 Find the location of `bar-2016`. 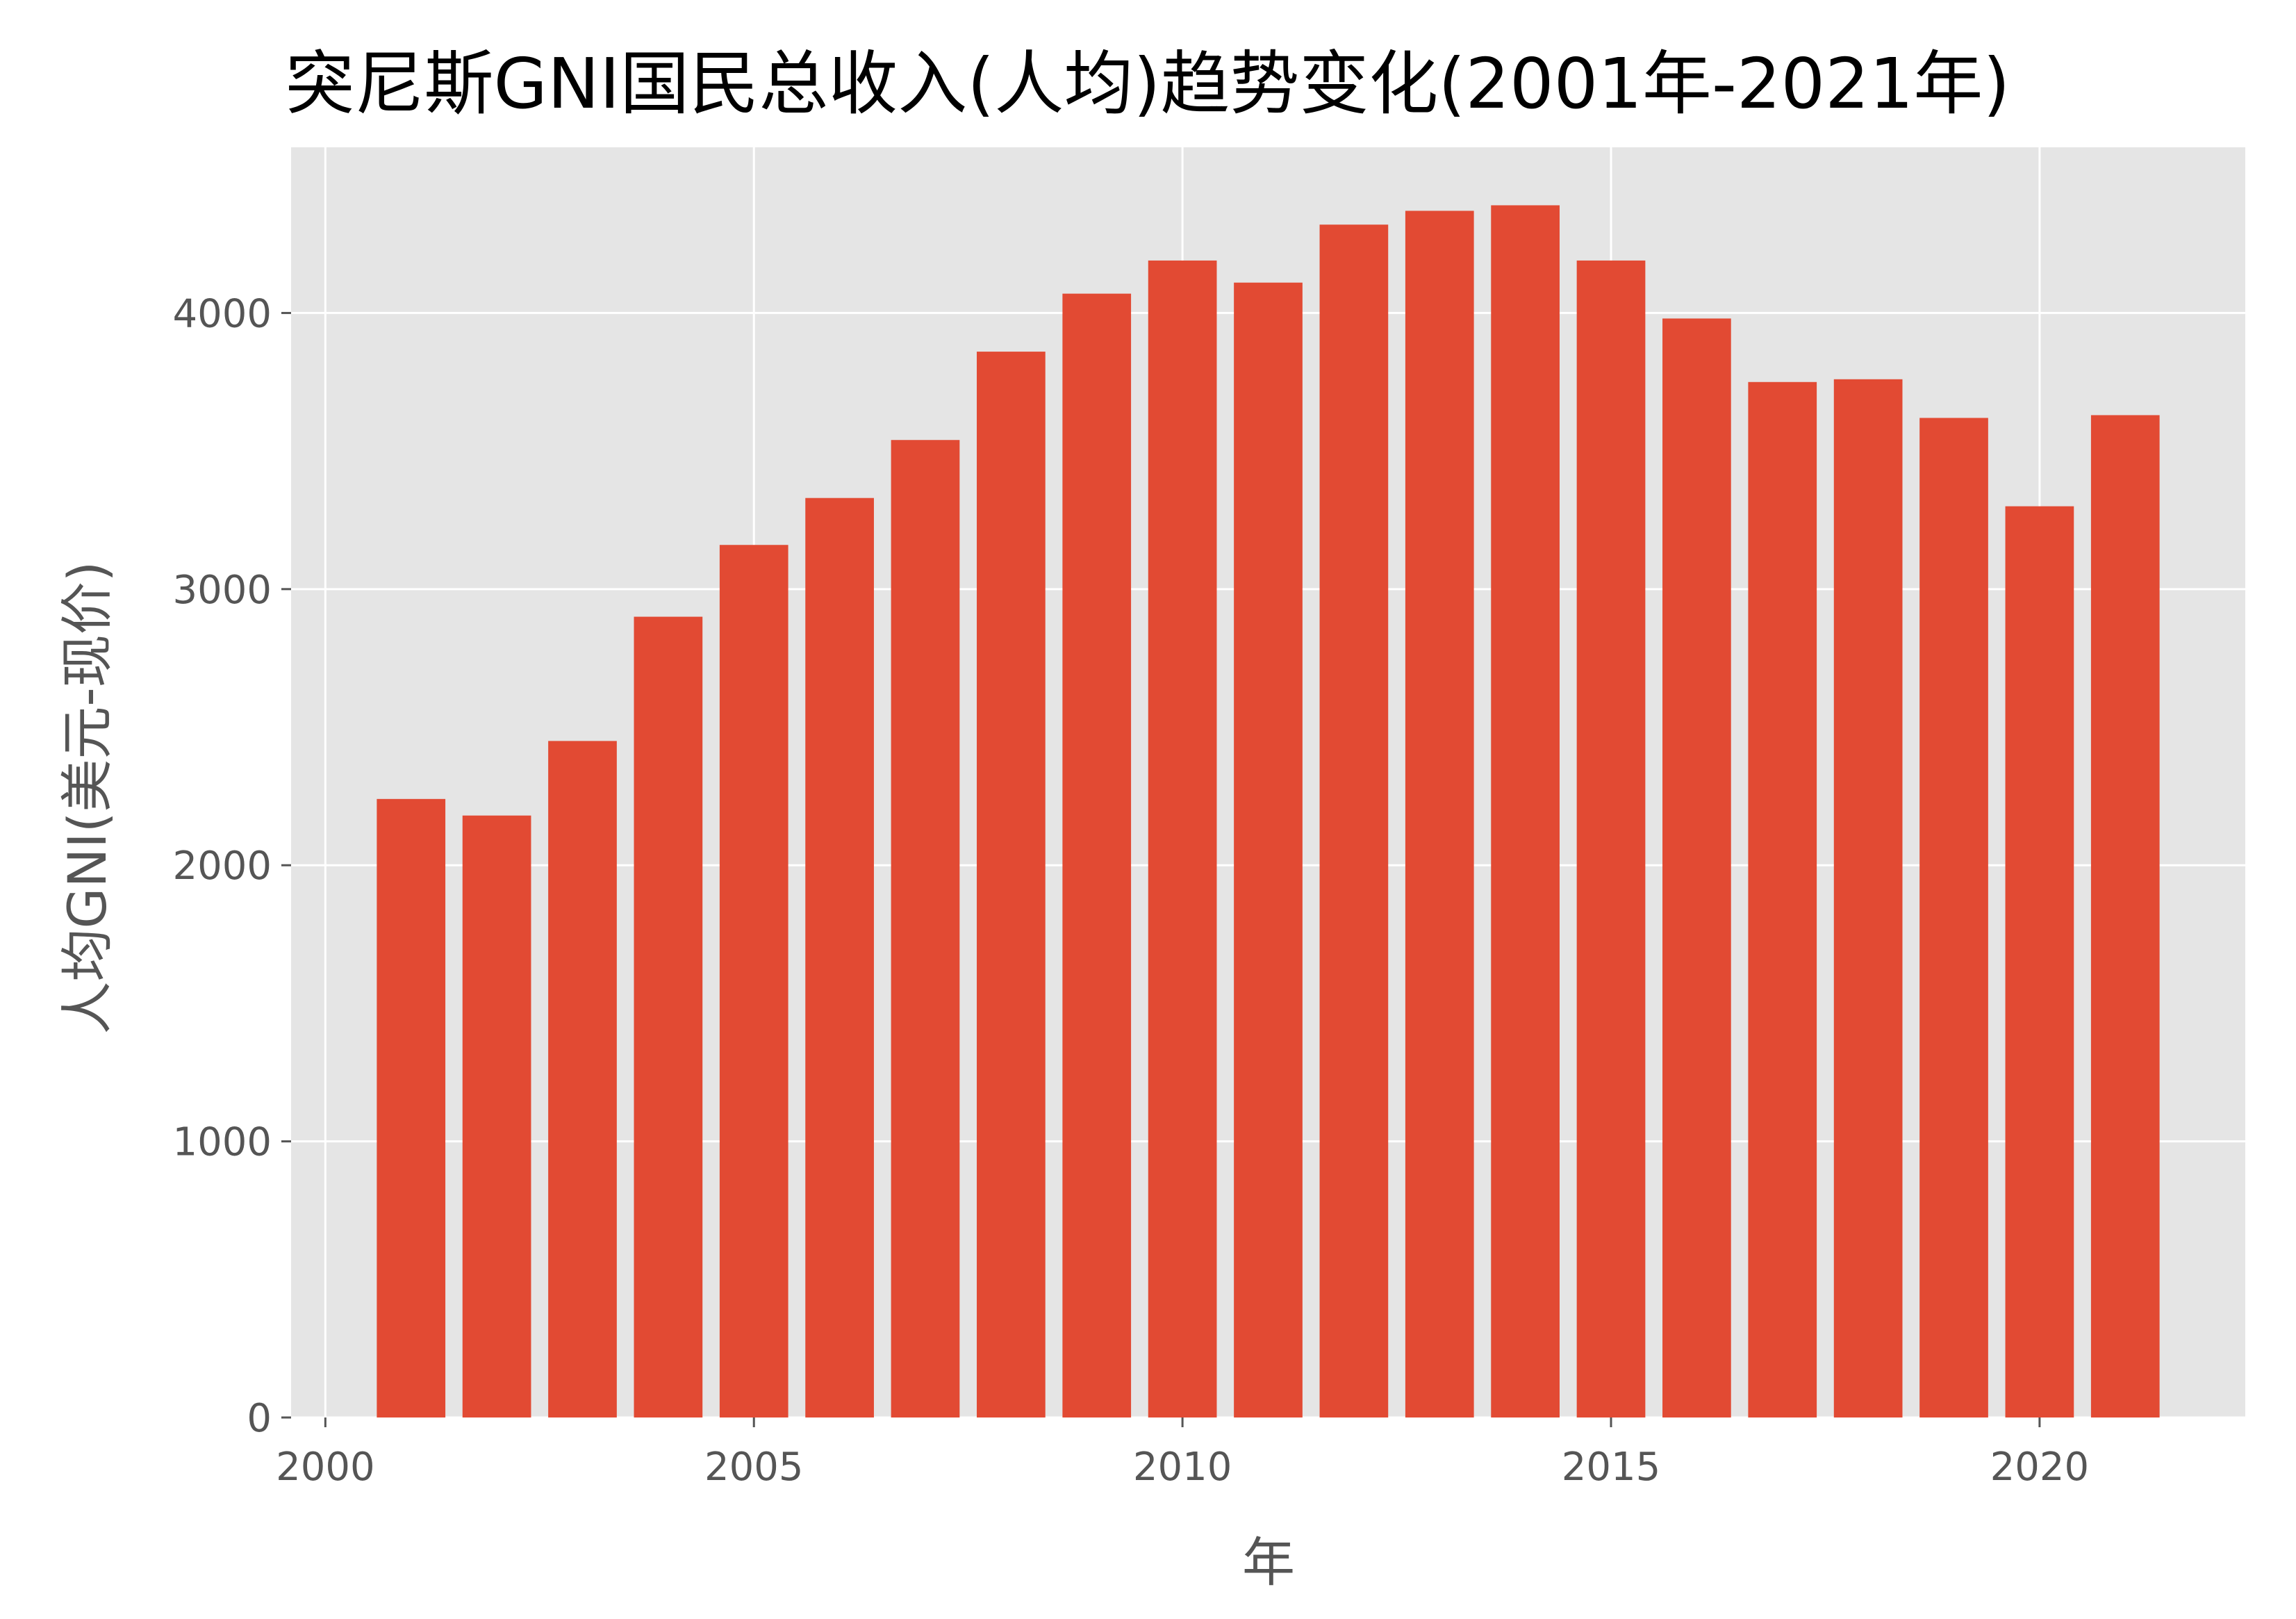

bar-2016 is located at coordinates (1697, 868).